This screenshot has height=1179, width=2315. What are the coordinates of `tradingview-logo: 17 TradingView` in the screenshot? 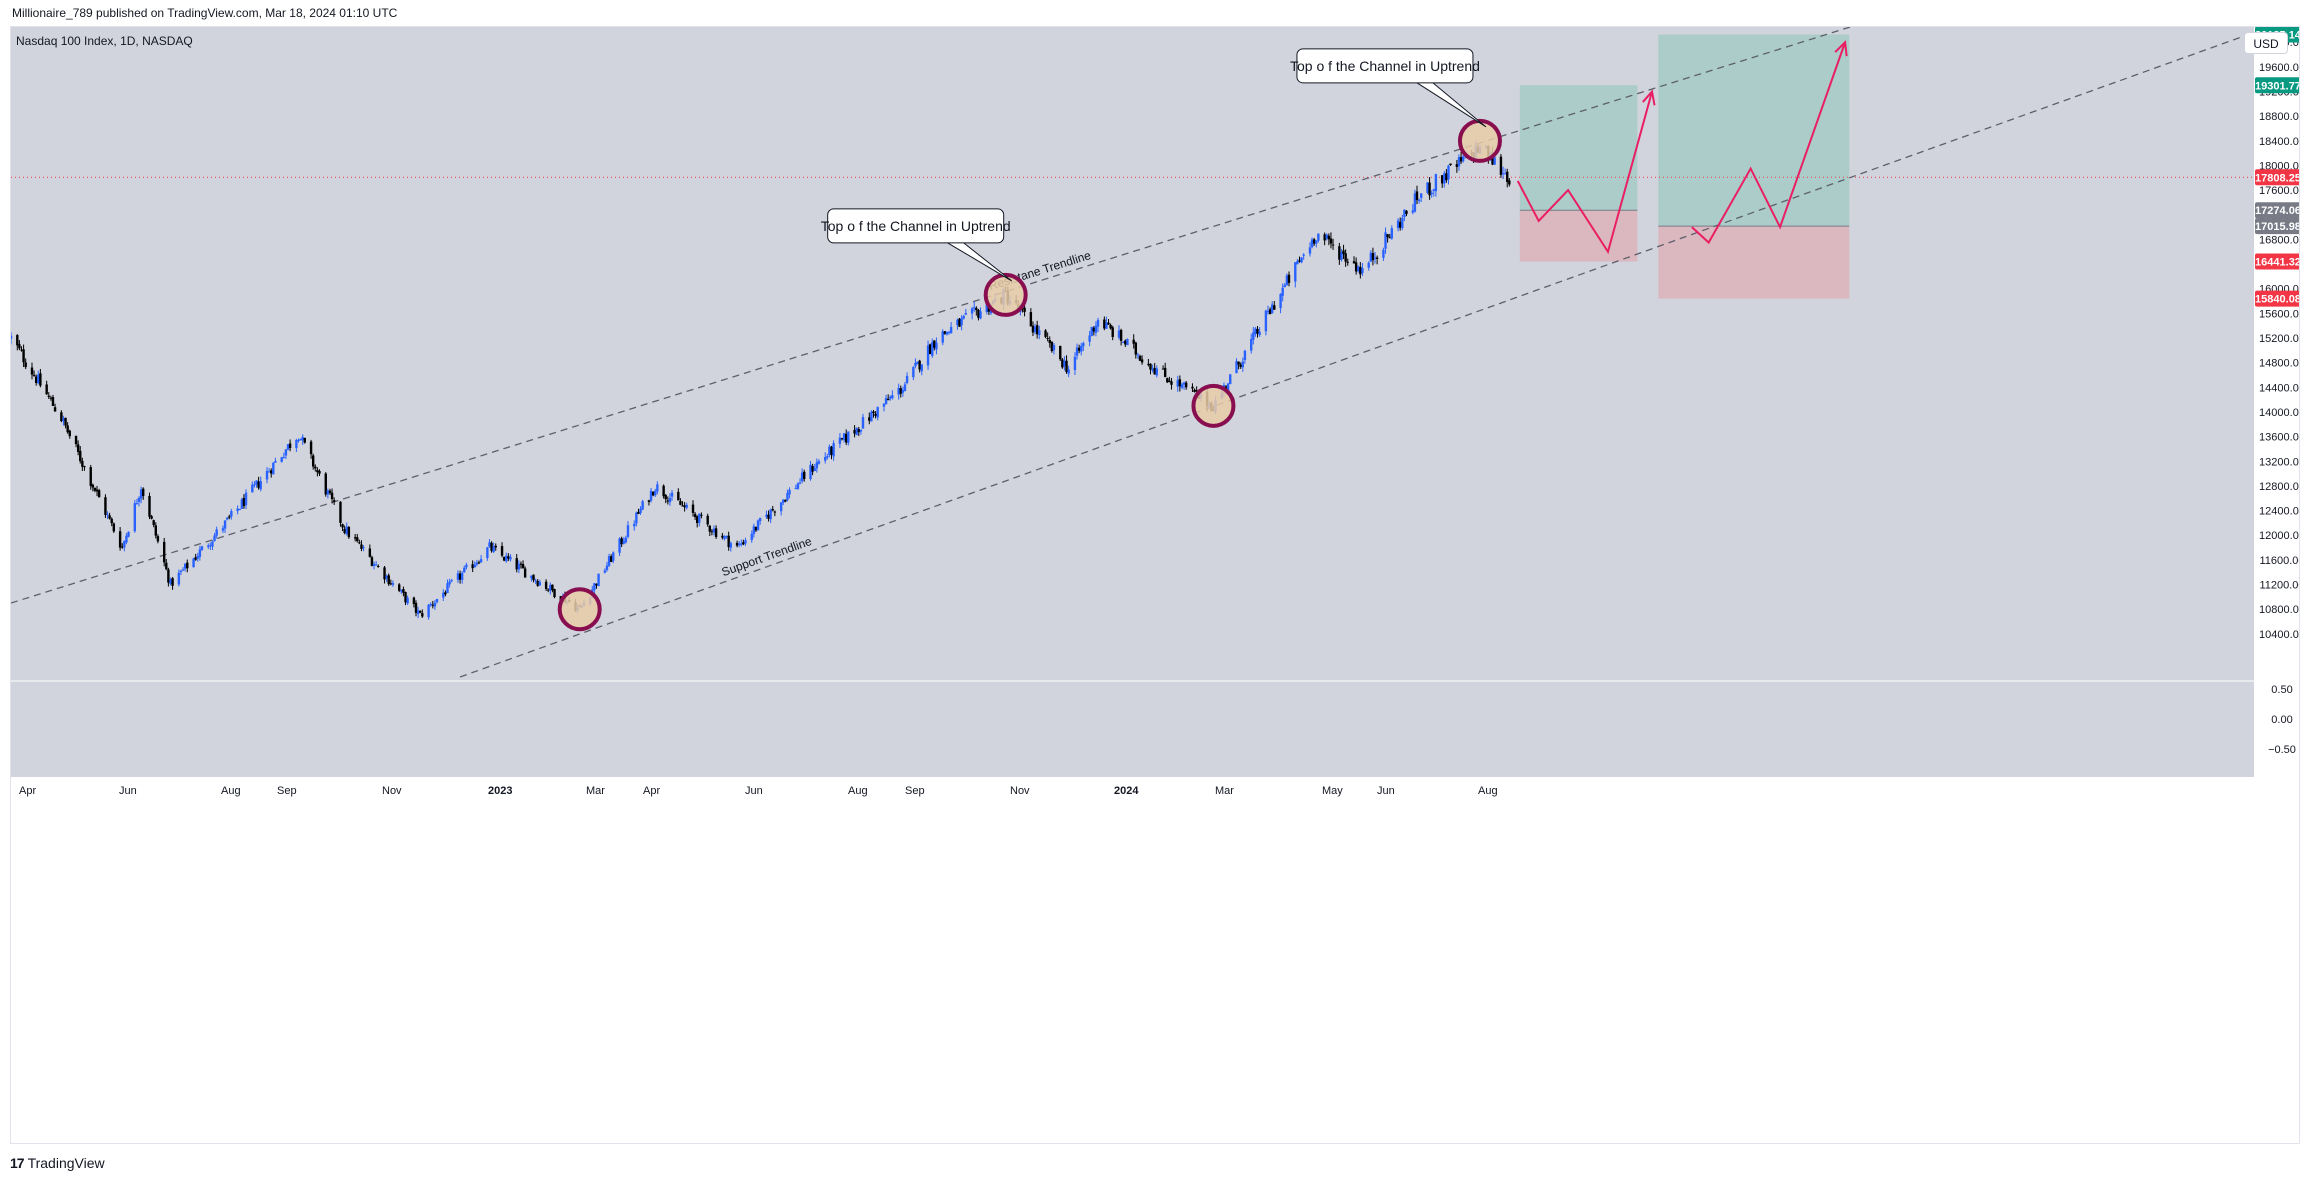 It's located at (57, 1163).